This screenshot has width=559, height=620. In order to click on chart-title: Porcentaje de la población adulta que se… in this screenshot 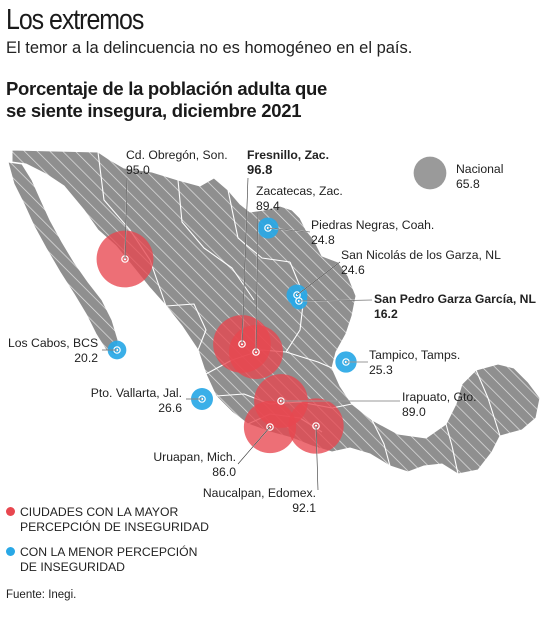, I will do `click(186, 100)`.